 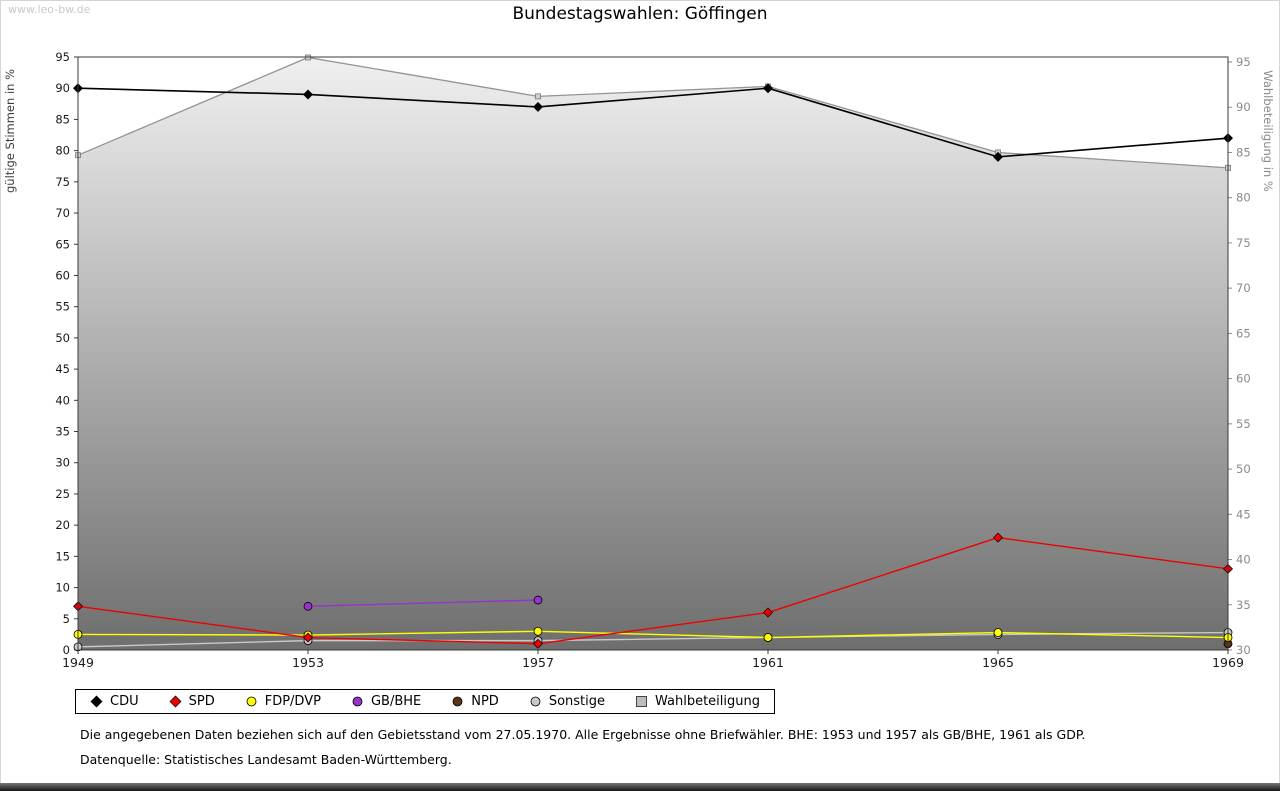 What do you see at coordinates (1268, 131) in the screenshot?
I see `right-axis-title: Wahlbeteiligung in %` at bounding box center [1268, 131].